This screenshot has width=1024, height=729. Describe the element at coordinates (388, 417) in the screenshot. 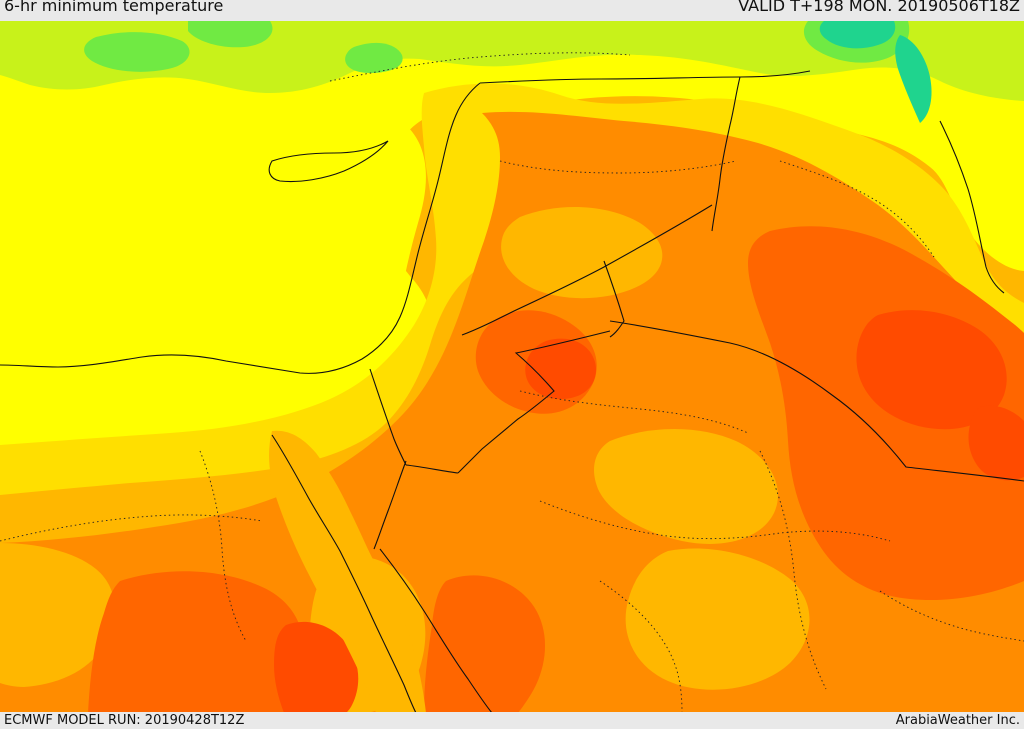

I see `border-egypt-israel` at that location.